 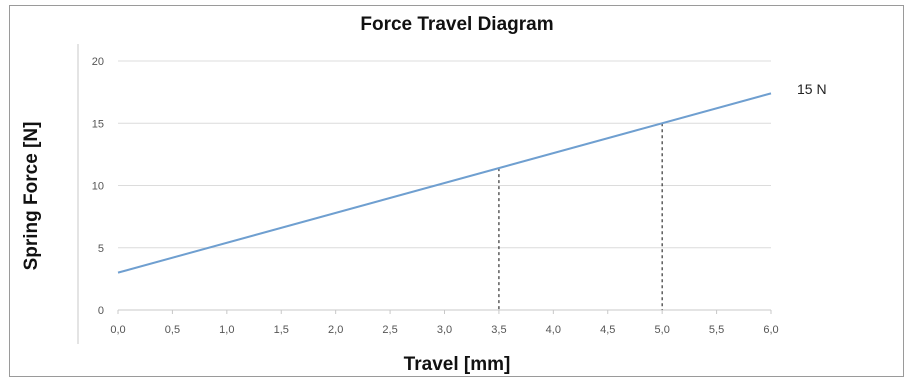 What do you see at coordinates (389, 330) in the screenshot?
I see `x-tick-label: 2,5` at bounding box center [389, 330].